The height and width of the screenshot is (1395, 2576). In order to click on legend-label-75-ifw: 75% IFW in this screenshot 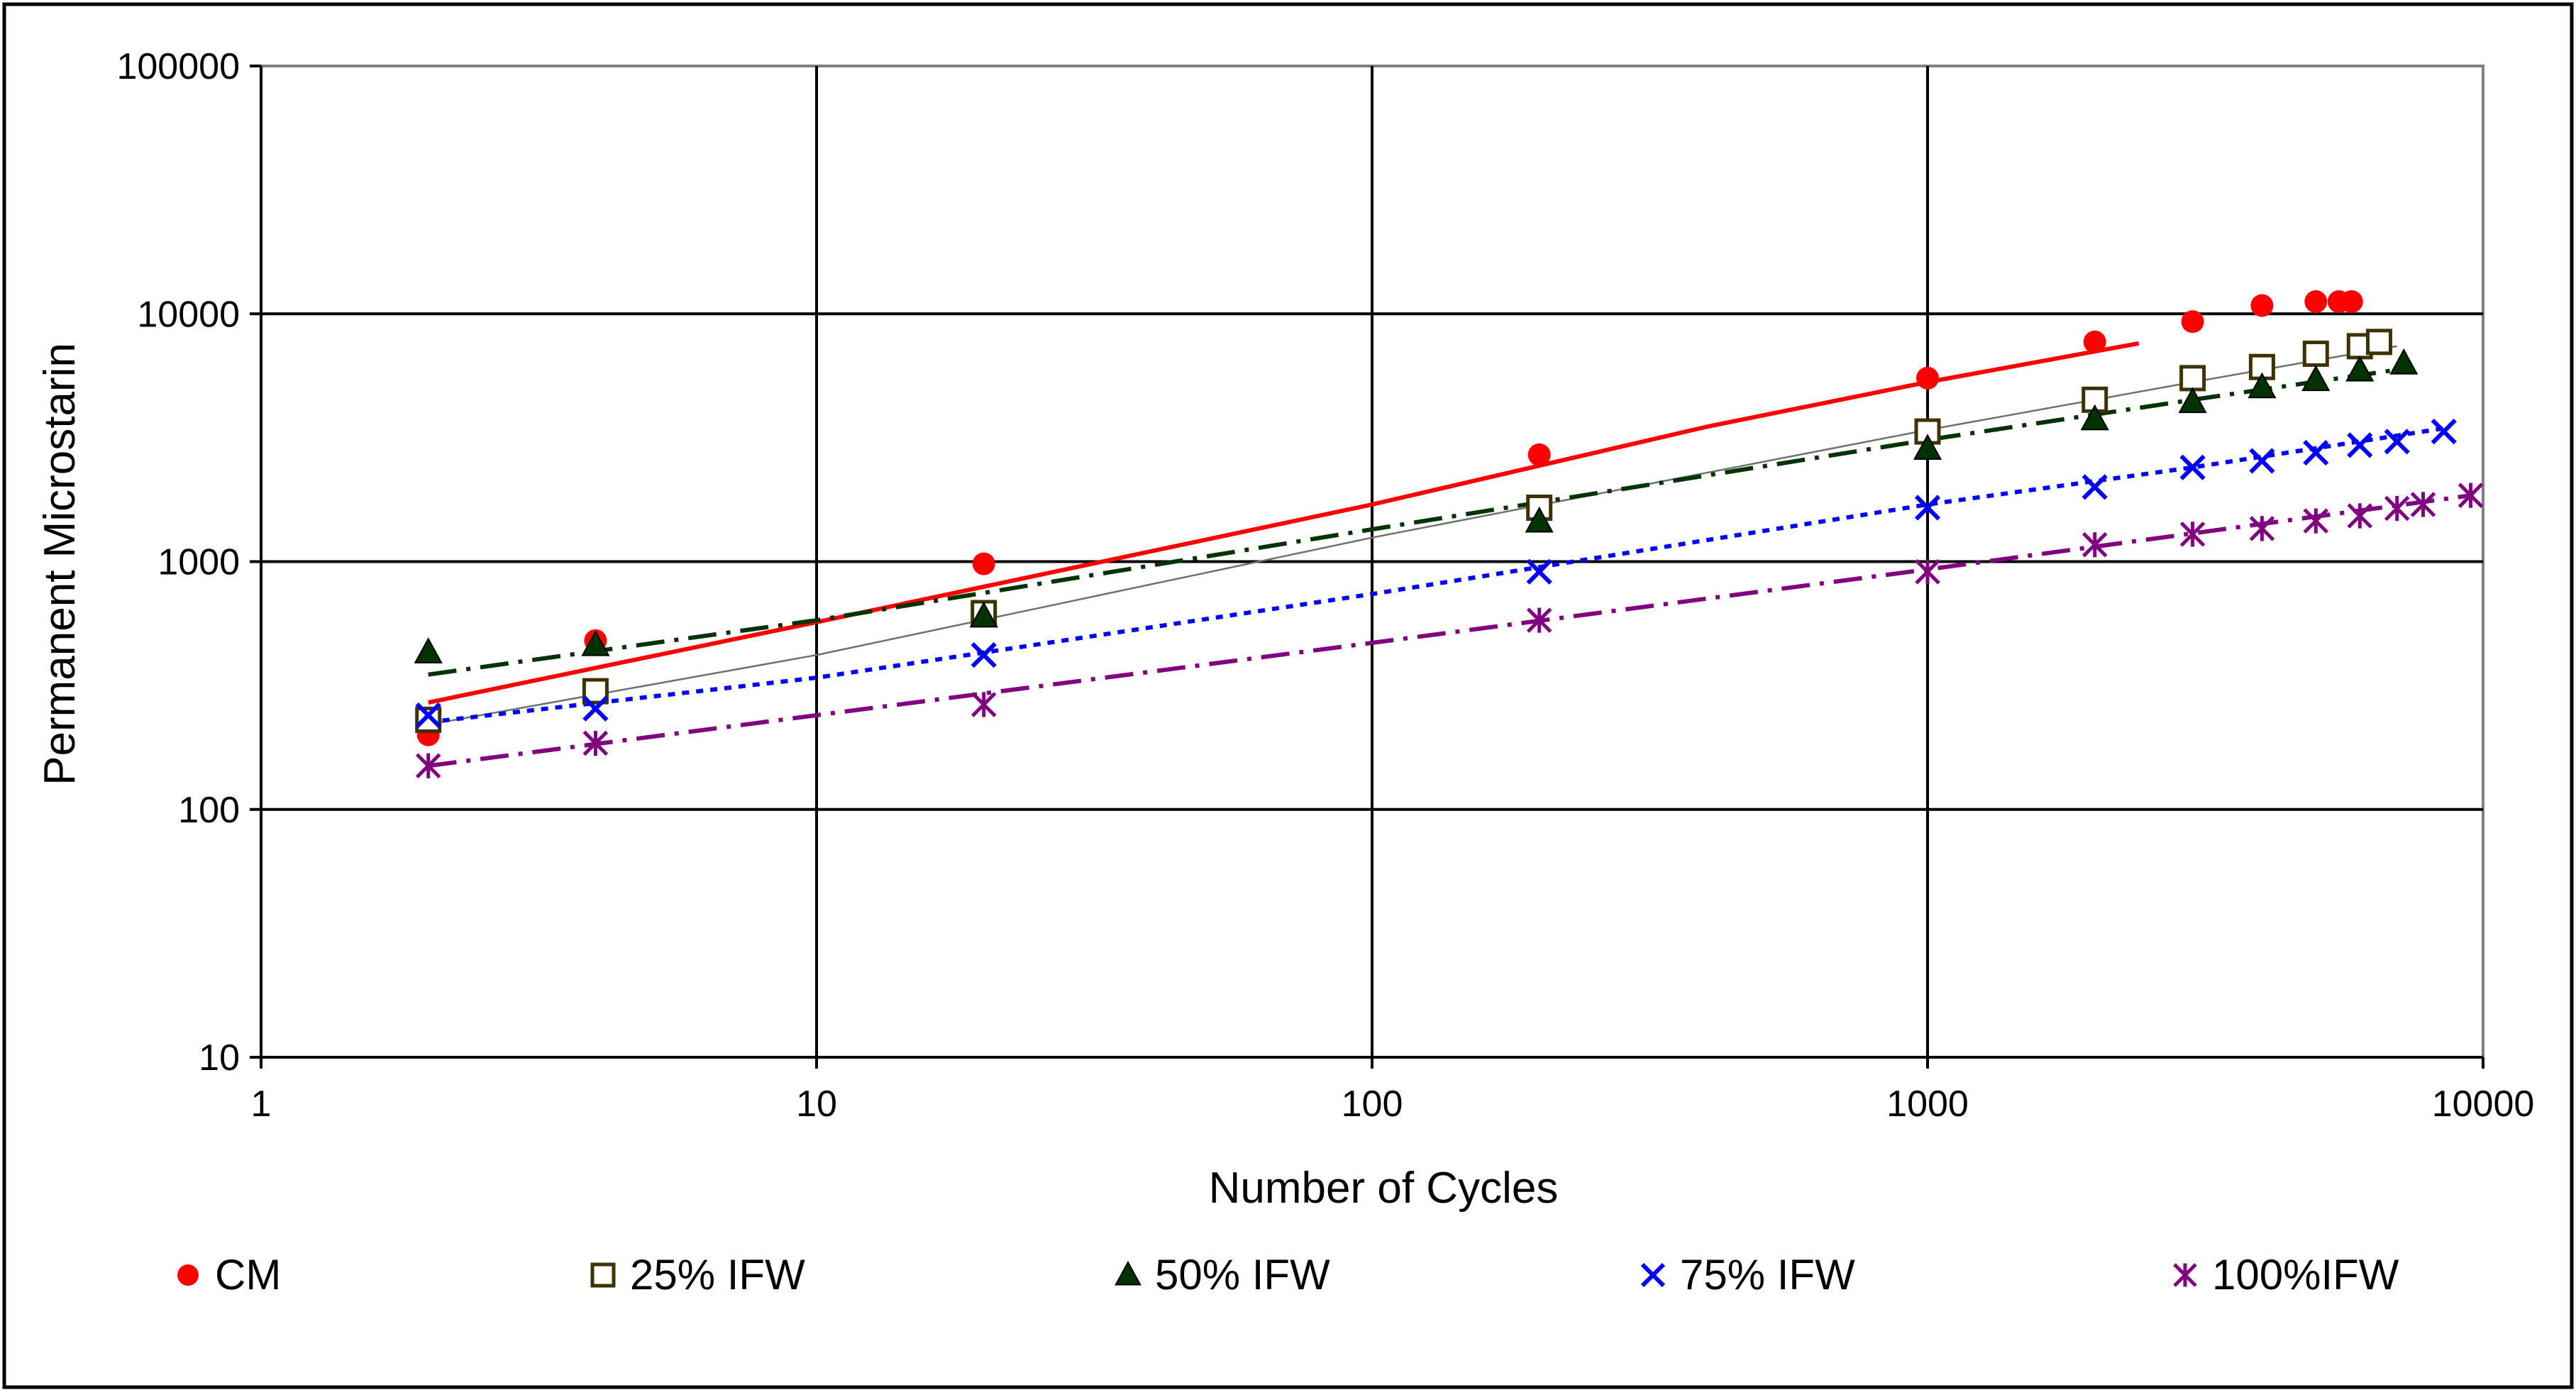, I will do `click(1767, 1274)`.